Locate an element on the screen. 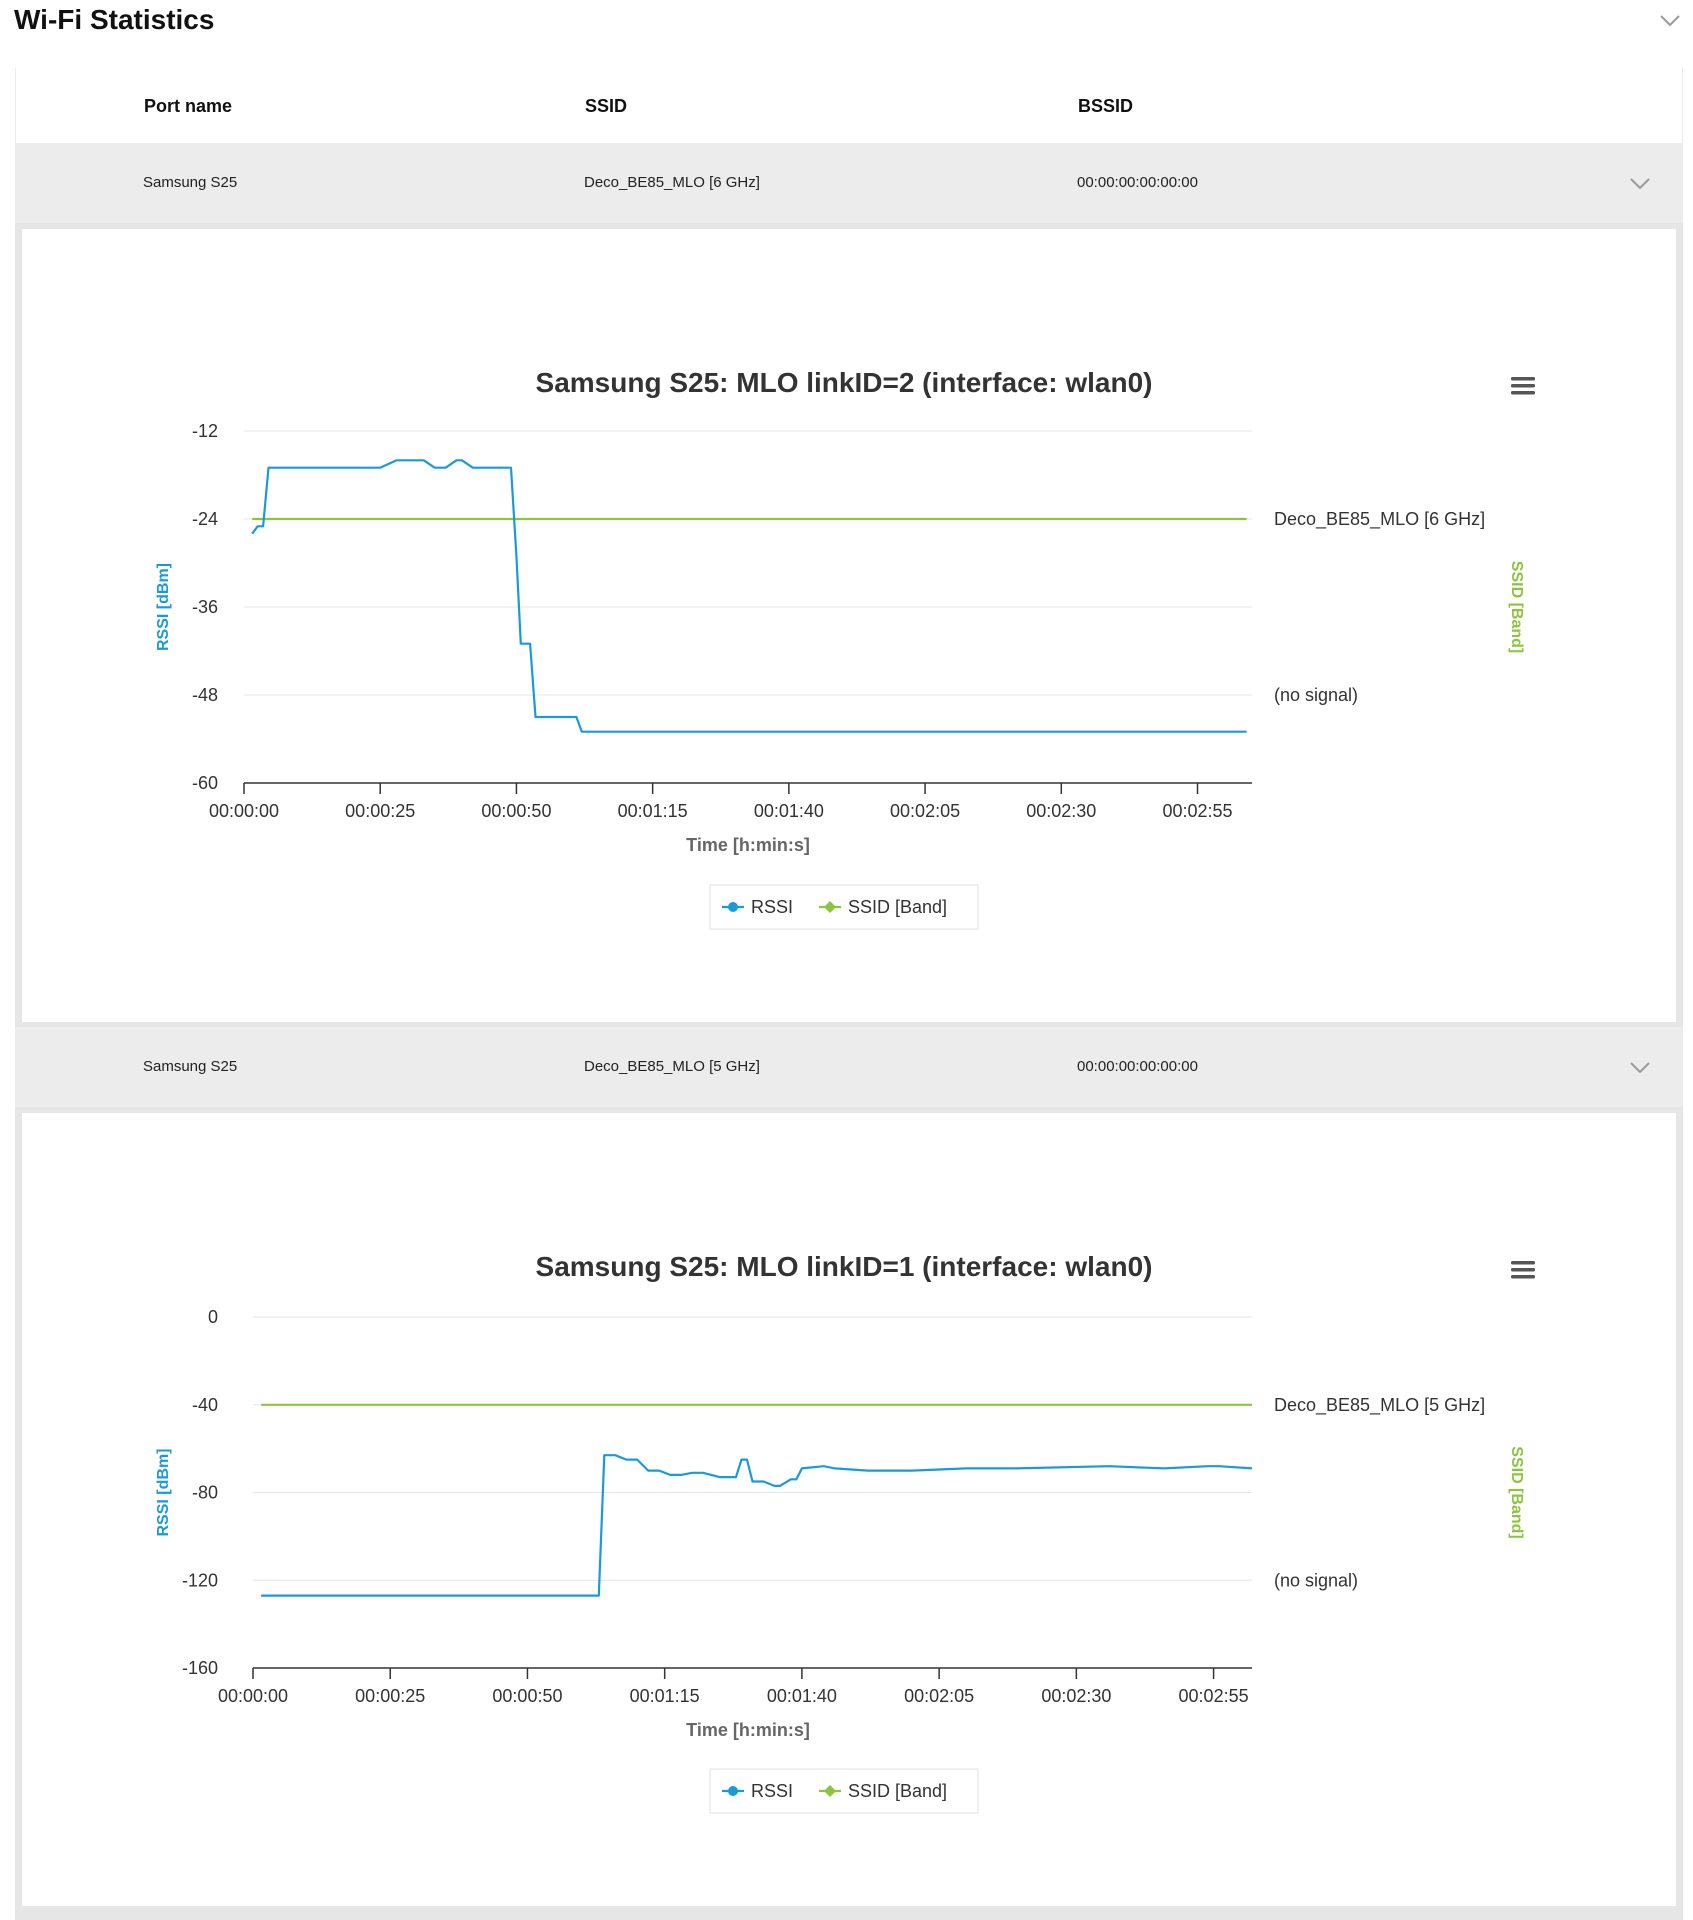 The height and width of the screenshot is (1920, 1693). y-tick-label: 0 is located at coordinates (213, 1317).